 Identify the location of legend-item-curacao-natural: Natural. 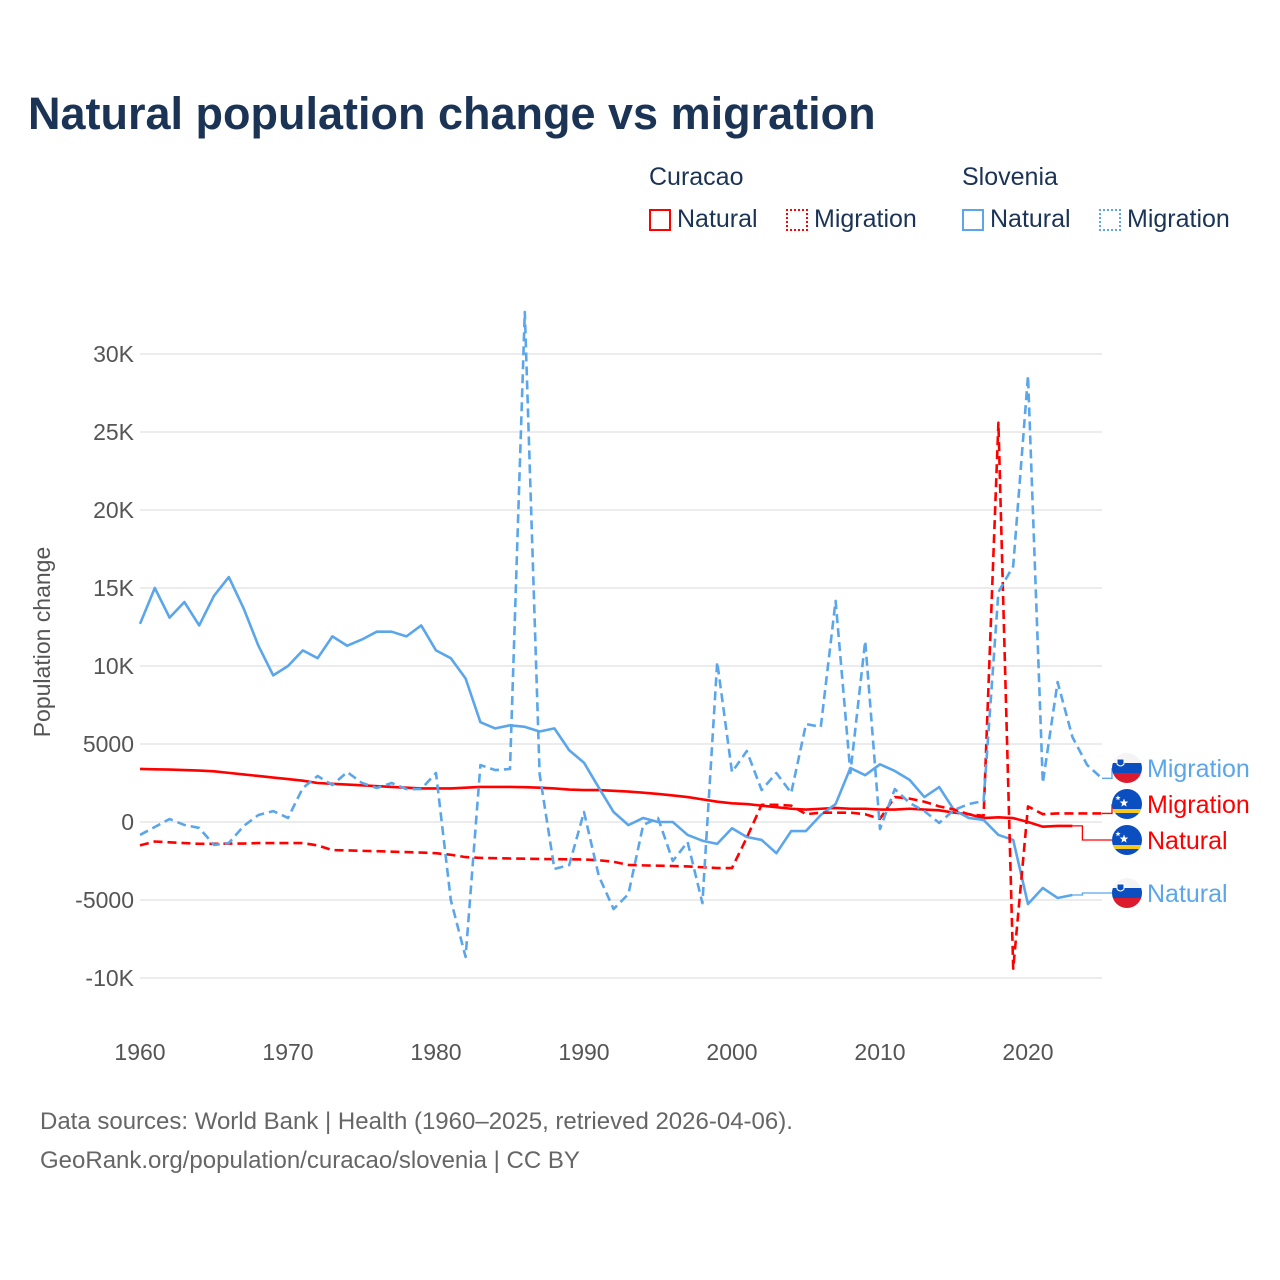
(703, 219).